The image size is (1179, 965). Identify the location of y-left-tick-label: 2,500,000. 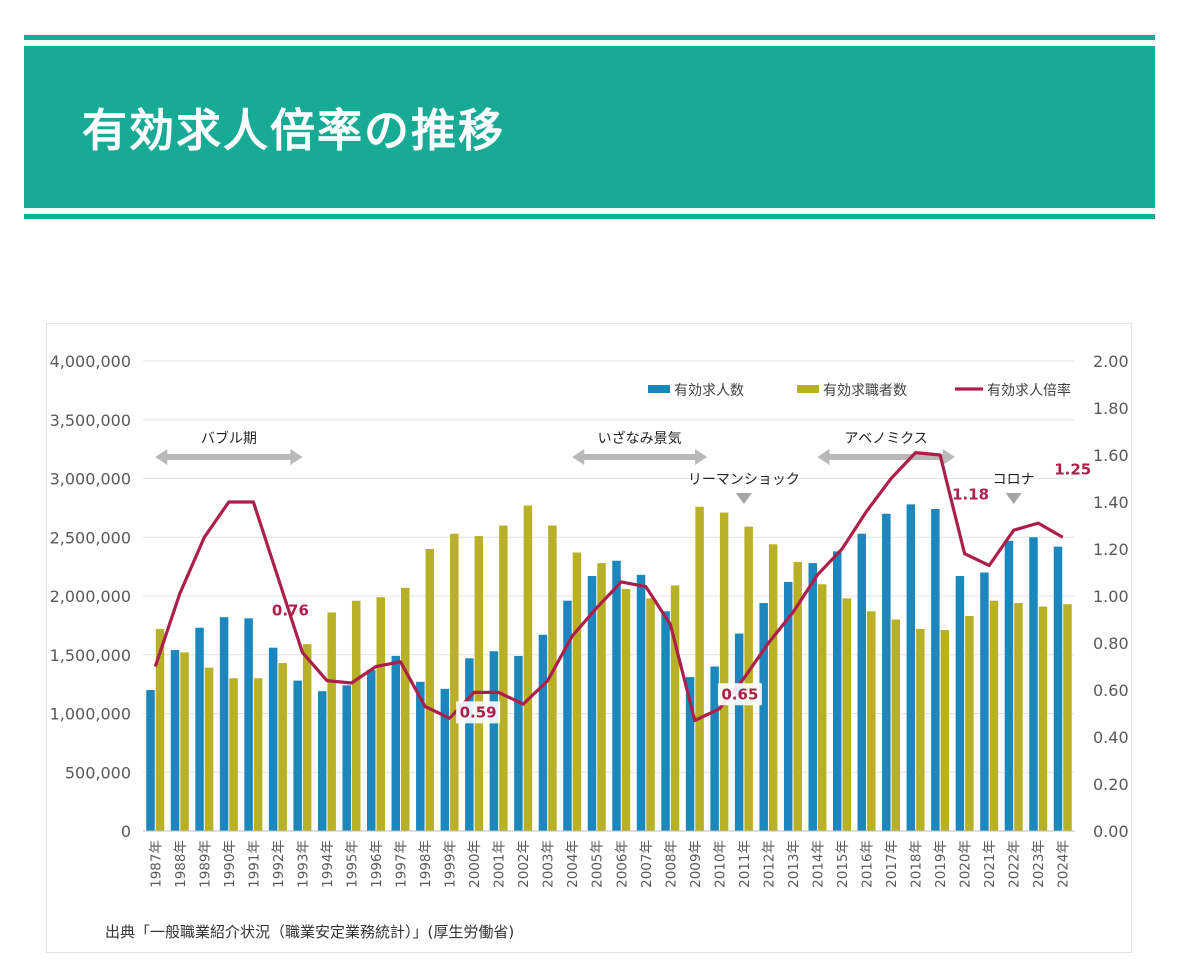
(90, 537).